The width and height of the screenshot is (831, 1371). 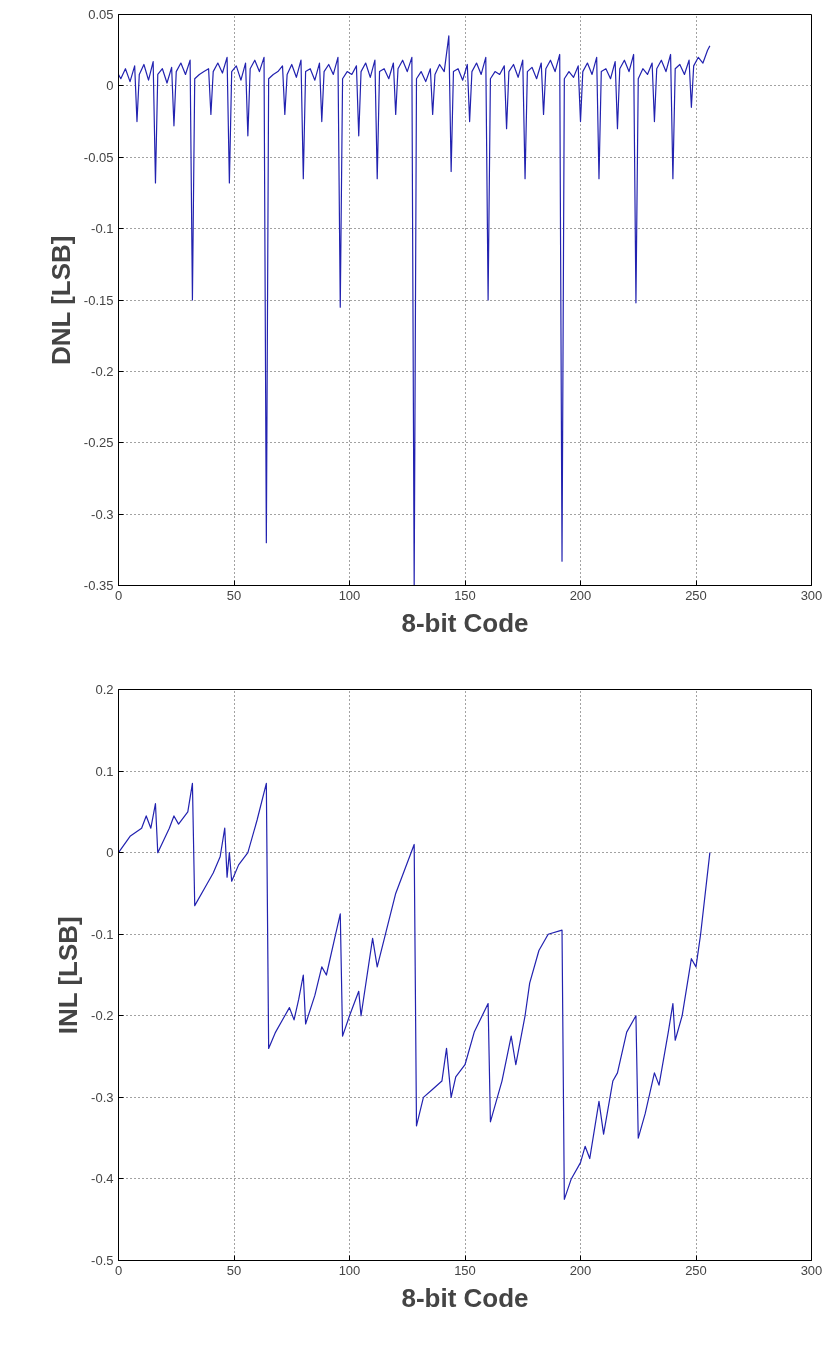 I want to click on y-tick-label: 0.05, so click(x=101, y=14).